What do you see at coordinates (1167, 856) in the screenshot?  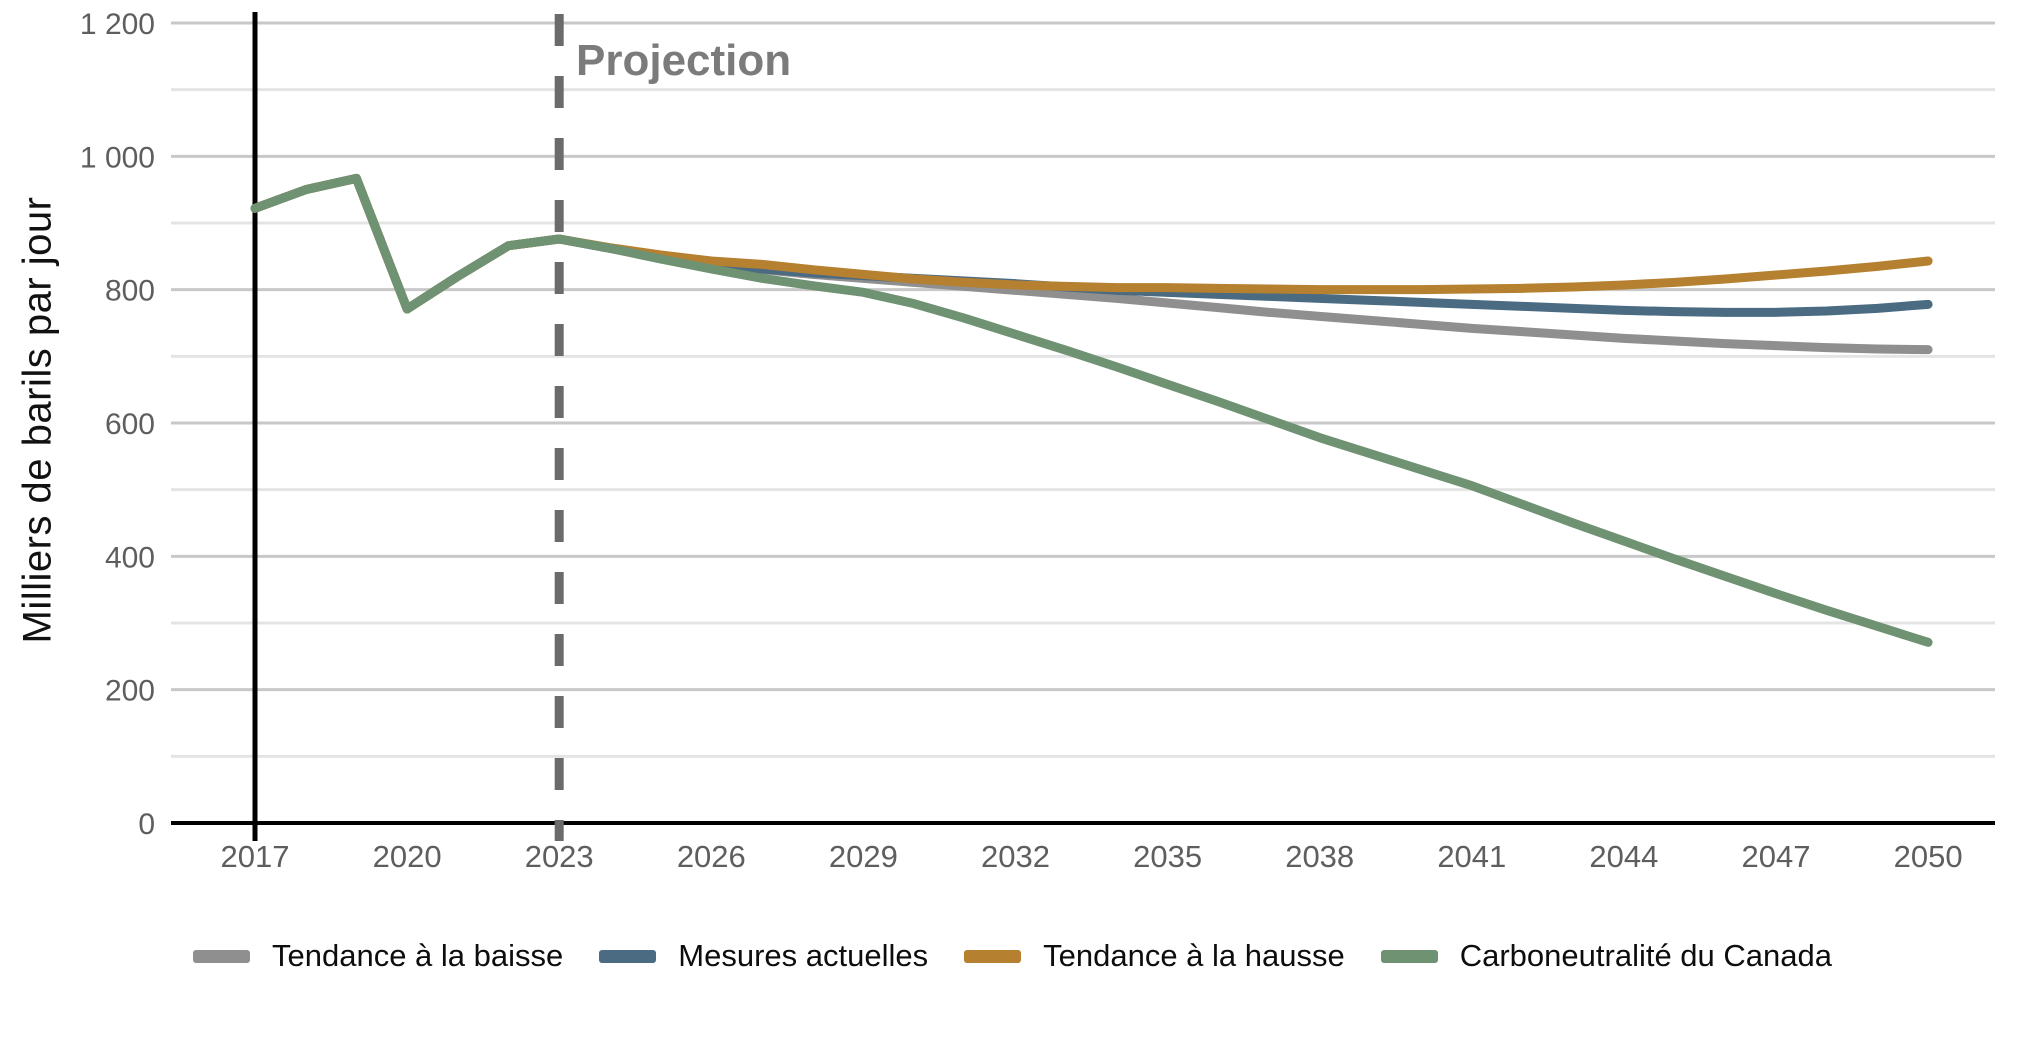 I see `x-tick-label-2035: 2035` at bounding box center [1167, 856].